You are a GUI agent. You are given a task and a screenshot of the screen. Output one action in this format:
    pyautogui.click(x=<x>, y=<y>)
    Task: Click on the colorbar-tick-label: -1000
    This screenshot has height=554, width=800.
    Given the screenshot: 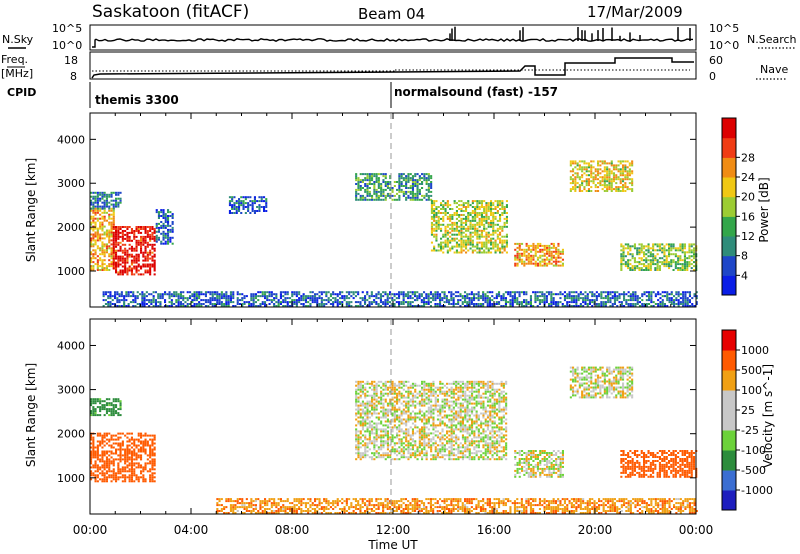 What is the action you would take?
    pyautogui.click(x=757, y=490)
    